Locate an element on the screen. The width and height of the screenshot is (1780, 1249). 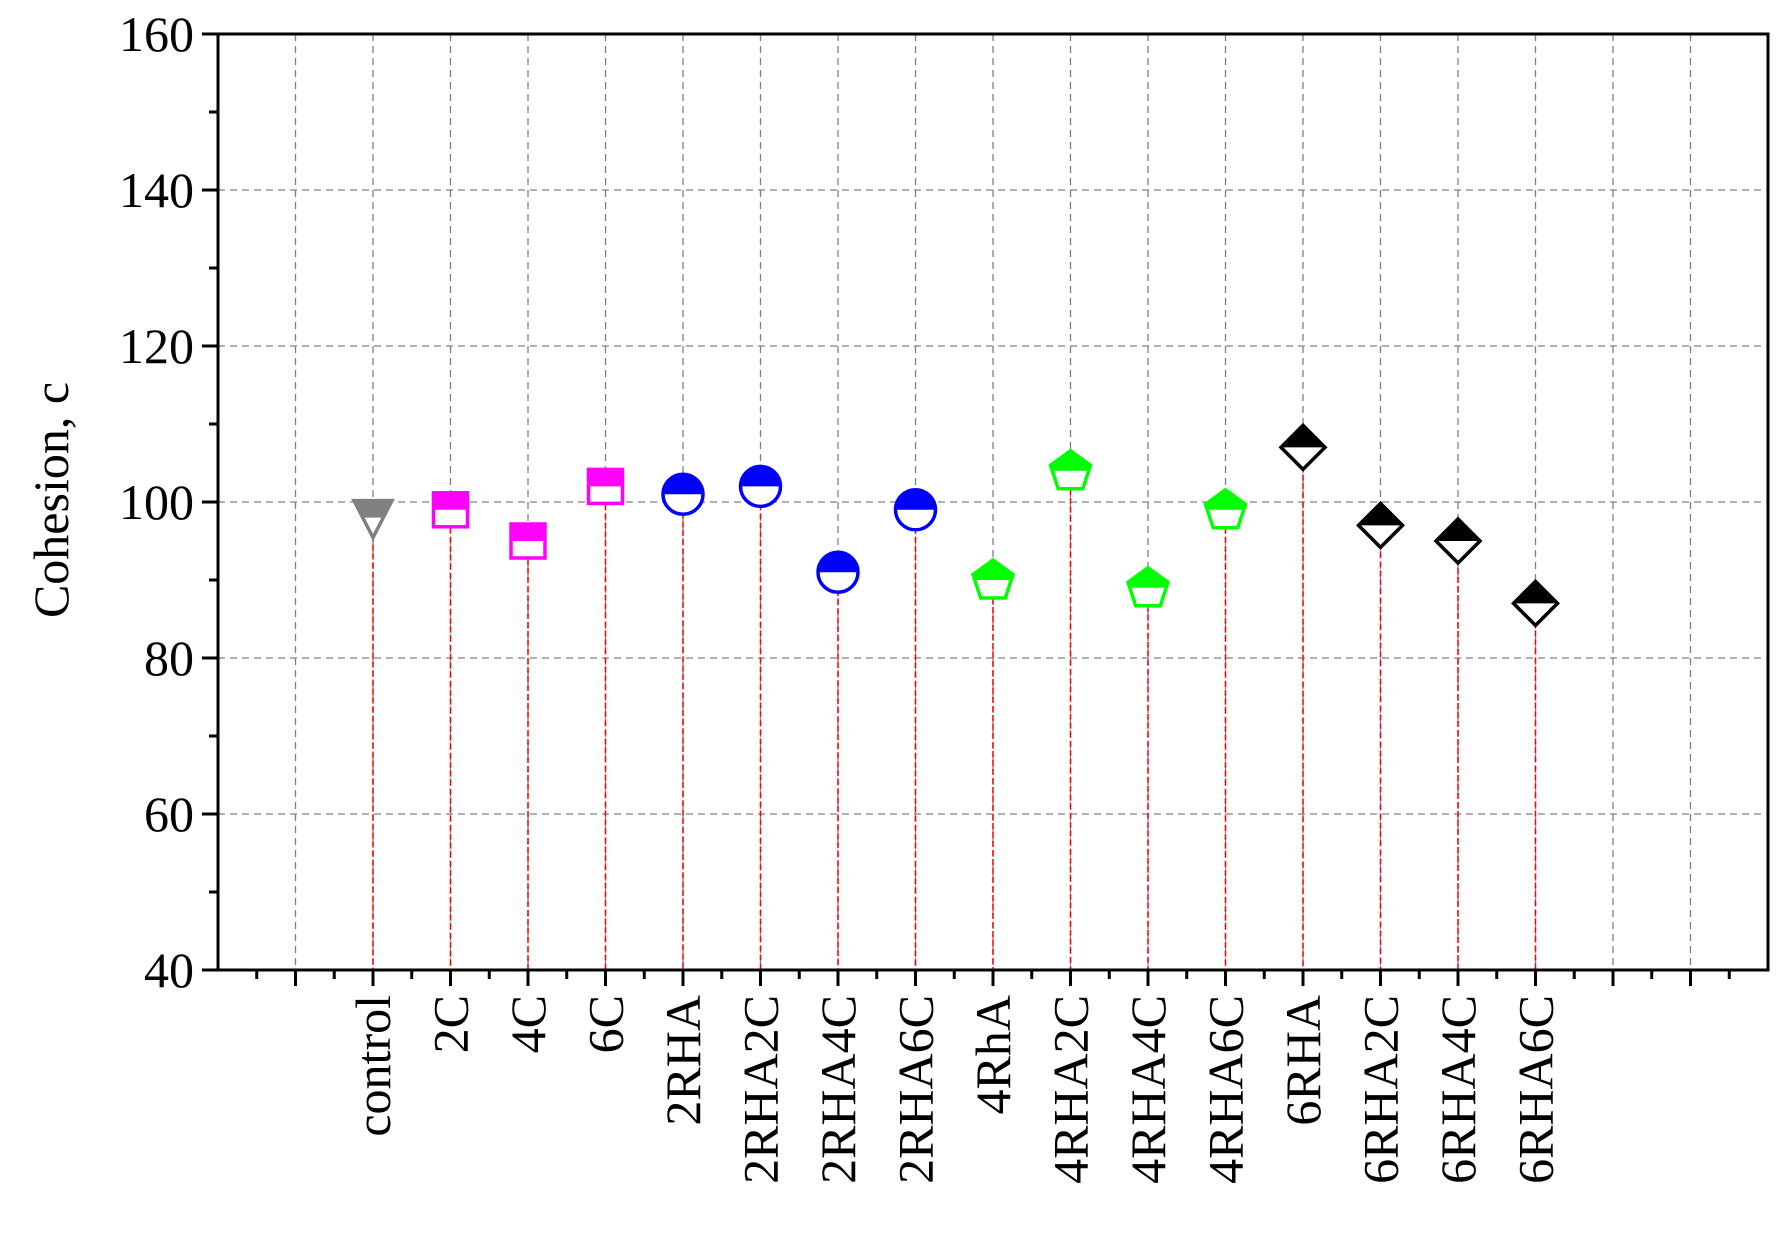
y-tick-label: 140 is located at coordinates (156, 190).